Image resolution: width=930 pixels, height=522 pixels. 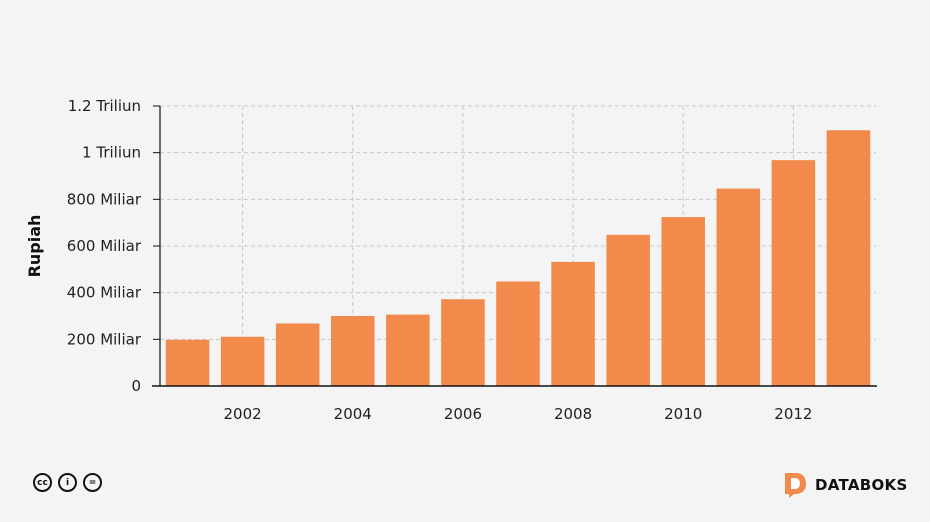 I want to click on y-tick-label: 0, so click(x=136, y=386).